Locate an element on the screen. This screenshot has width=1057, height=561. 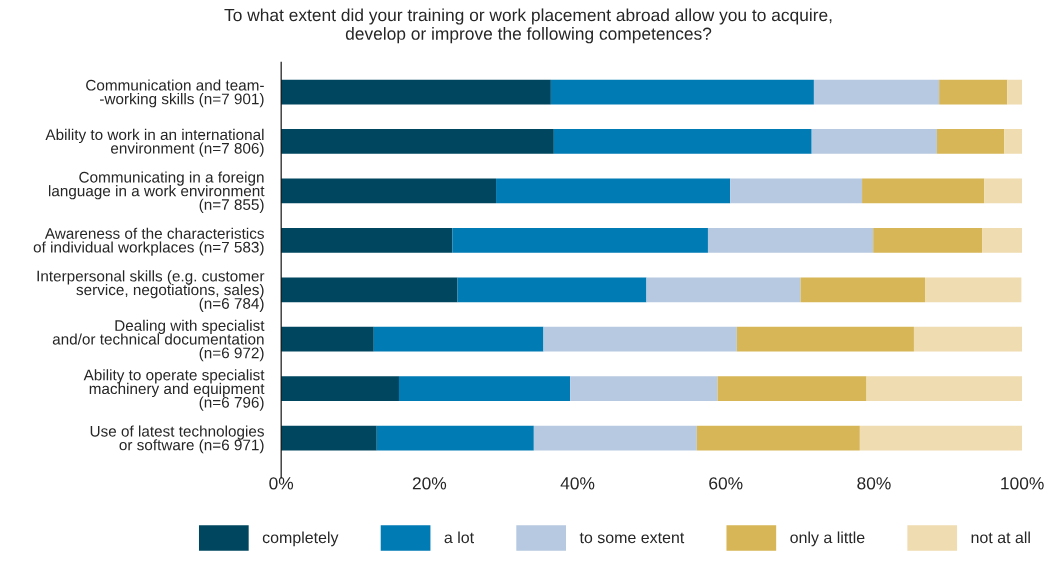
legend-label: a lot is located at coordinates (459, 537).